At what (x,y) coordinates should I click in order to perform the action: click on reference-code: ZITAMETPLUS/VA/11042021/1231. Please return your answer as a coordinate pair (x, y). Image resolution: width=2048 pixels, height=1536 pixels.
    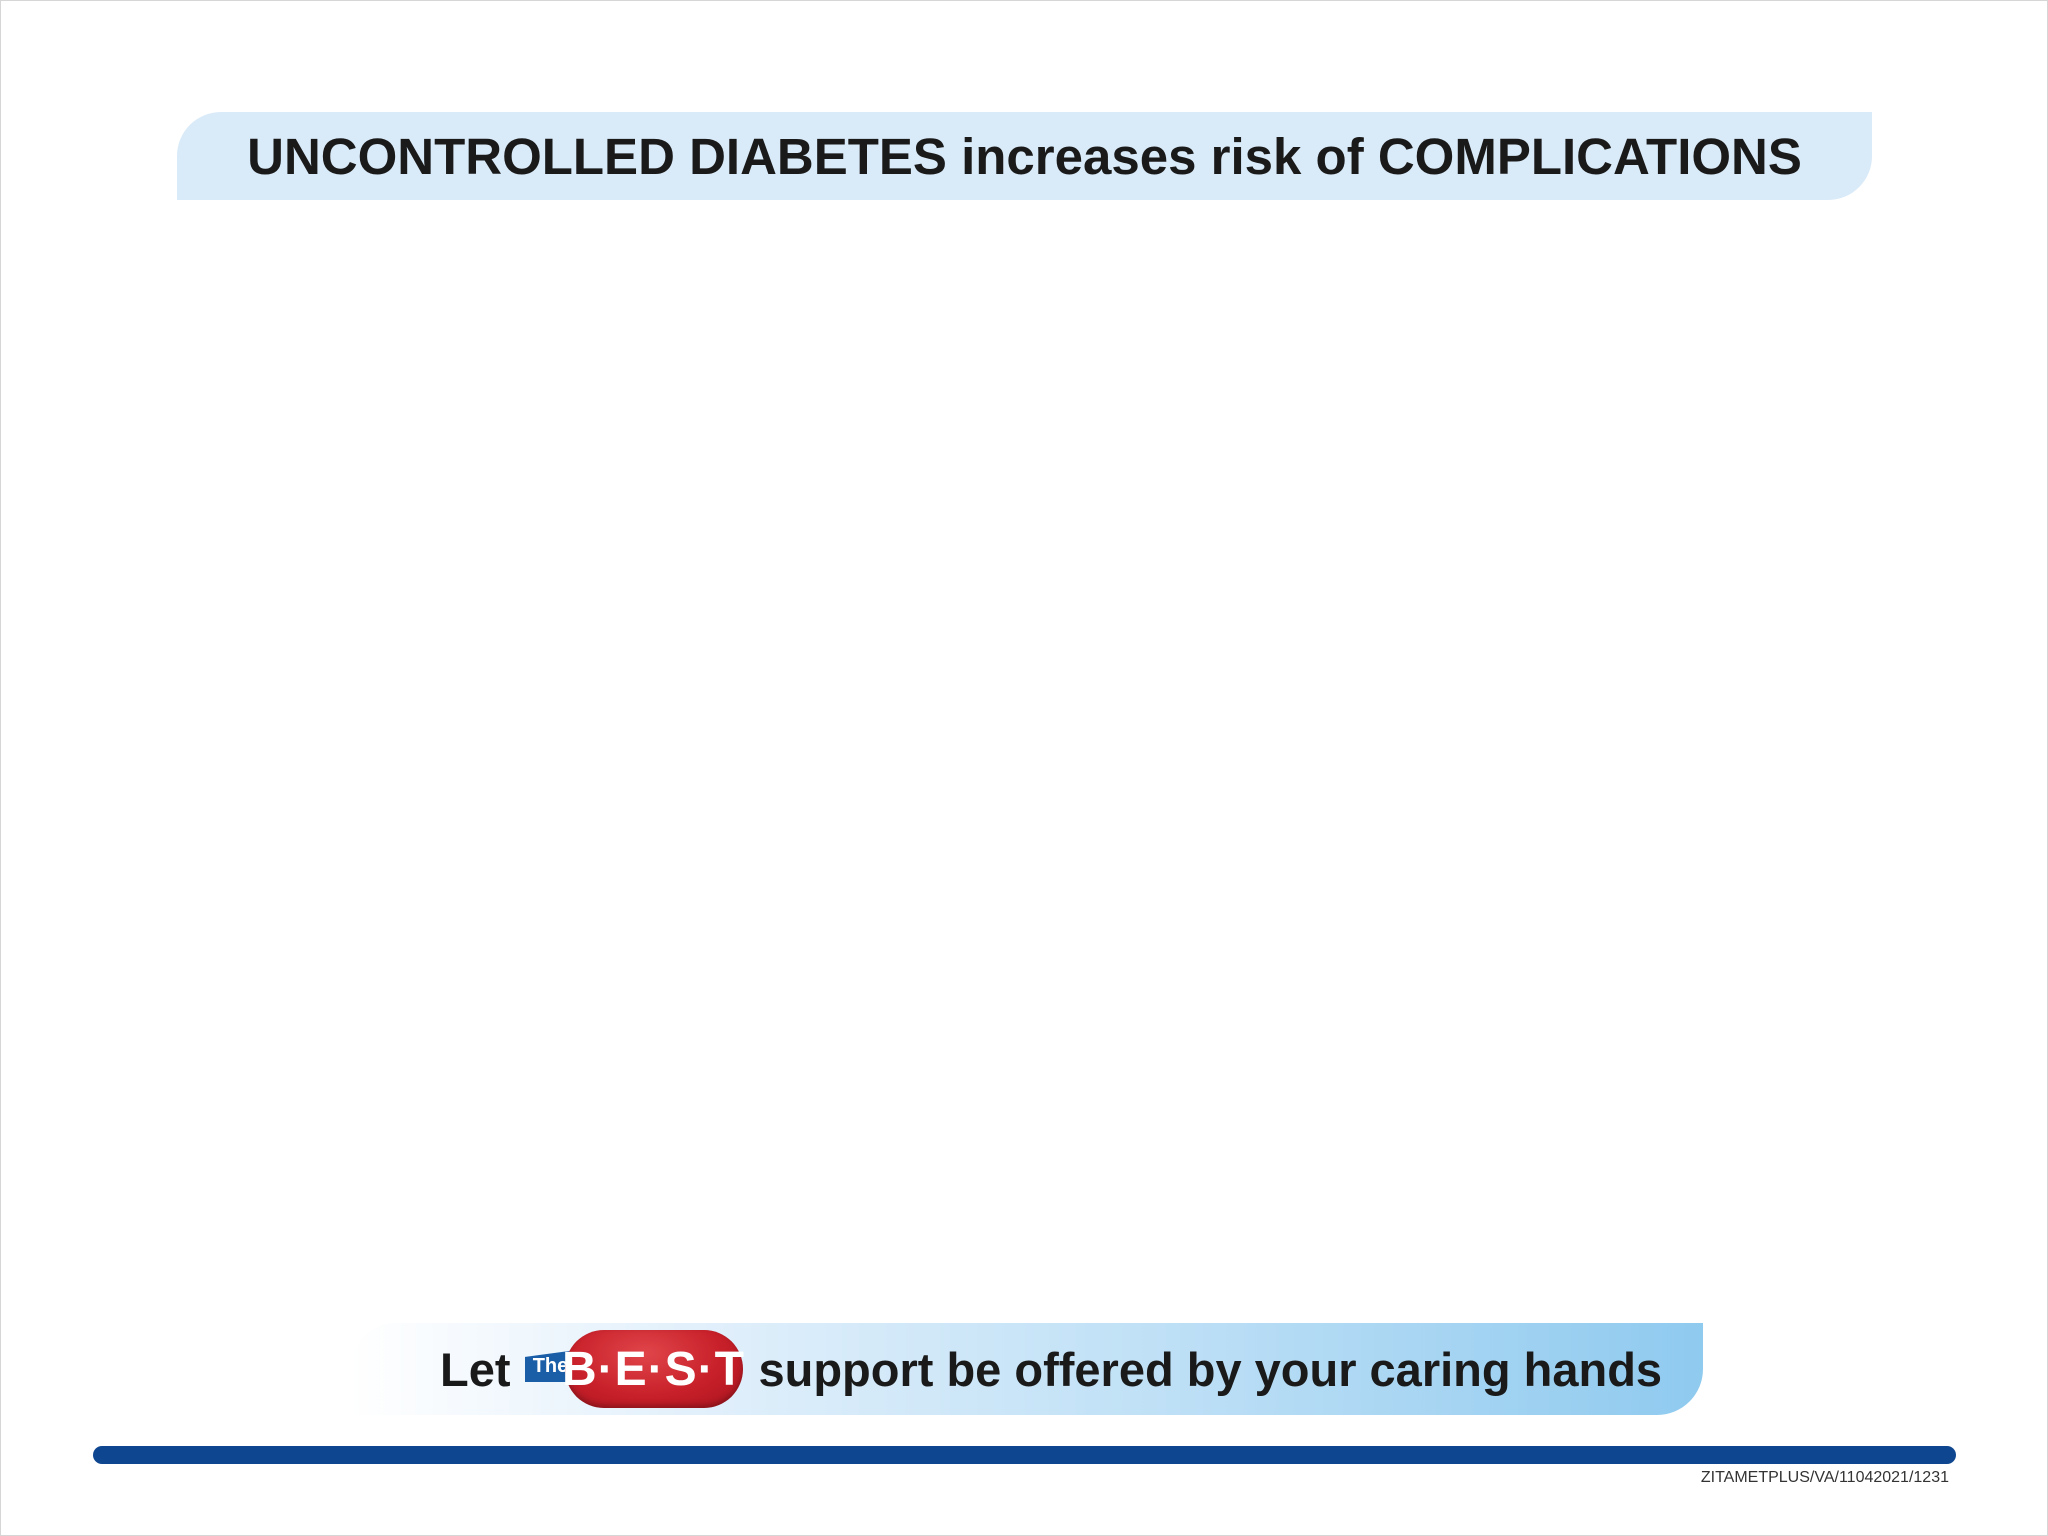
    Looking at the image, I should click on (1824, 1477).